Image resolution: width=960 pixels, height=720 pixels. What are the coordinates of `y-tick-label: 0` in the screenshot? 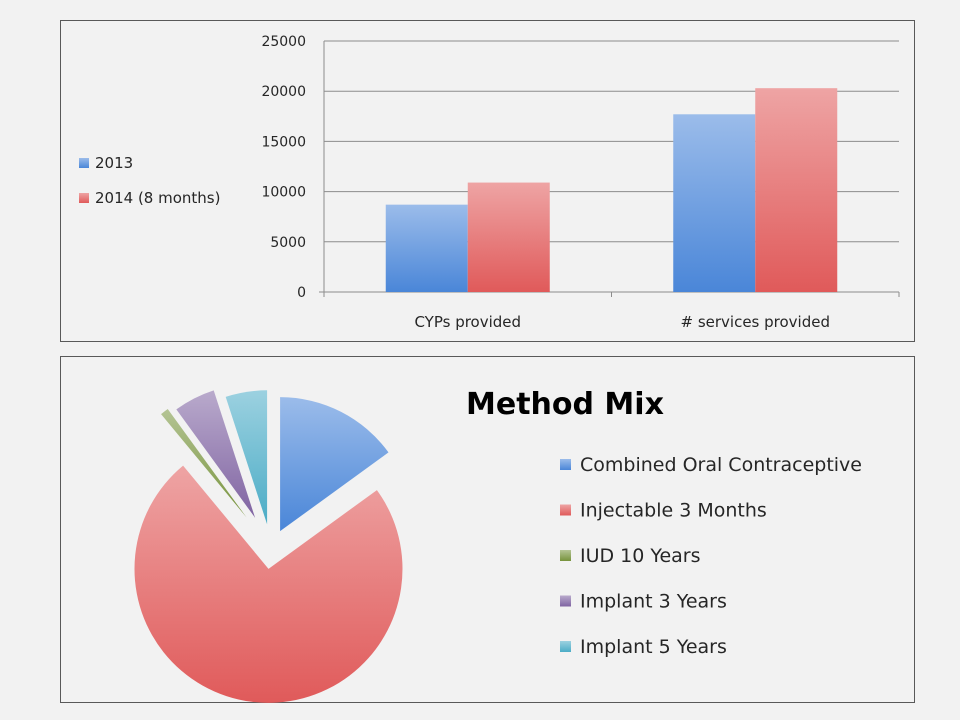 It's located at (301, 293).